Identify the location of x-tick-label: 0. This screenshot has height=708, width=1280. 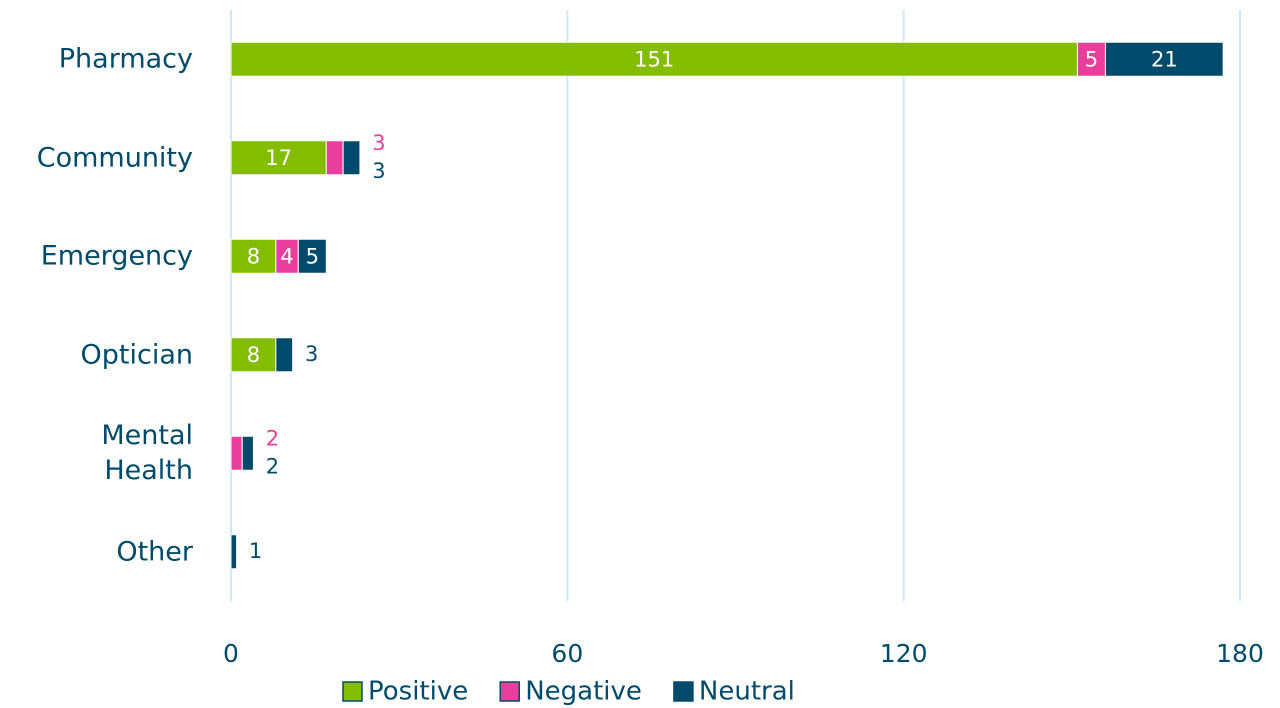
(231, 653).